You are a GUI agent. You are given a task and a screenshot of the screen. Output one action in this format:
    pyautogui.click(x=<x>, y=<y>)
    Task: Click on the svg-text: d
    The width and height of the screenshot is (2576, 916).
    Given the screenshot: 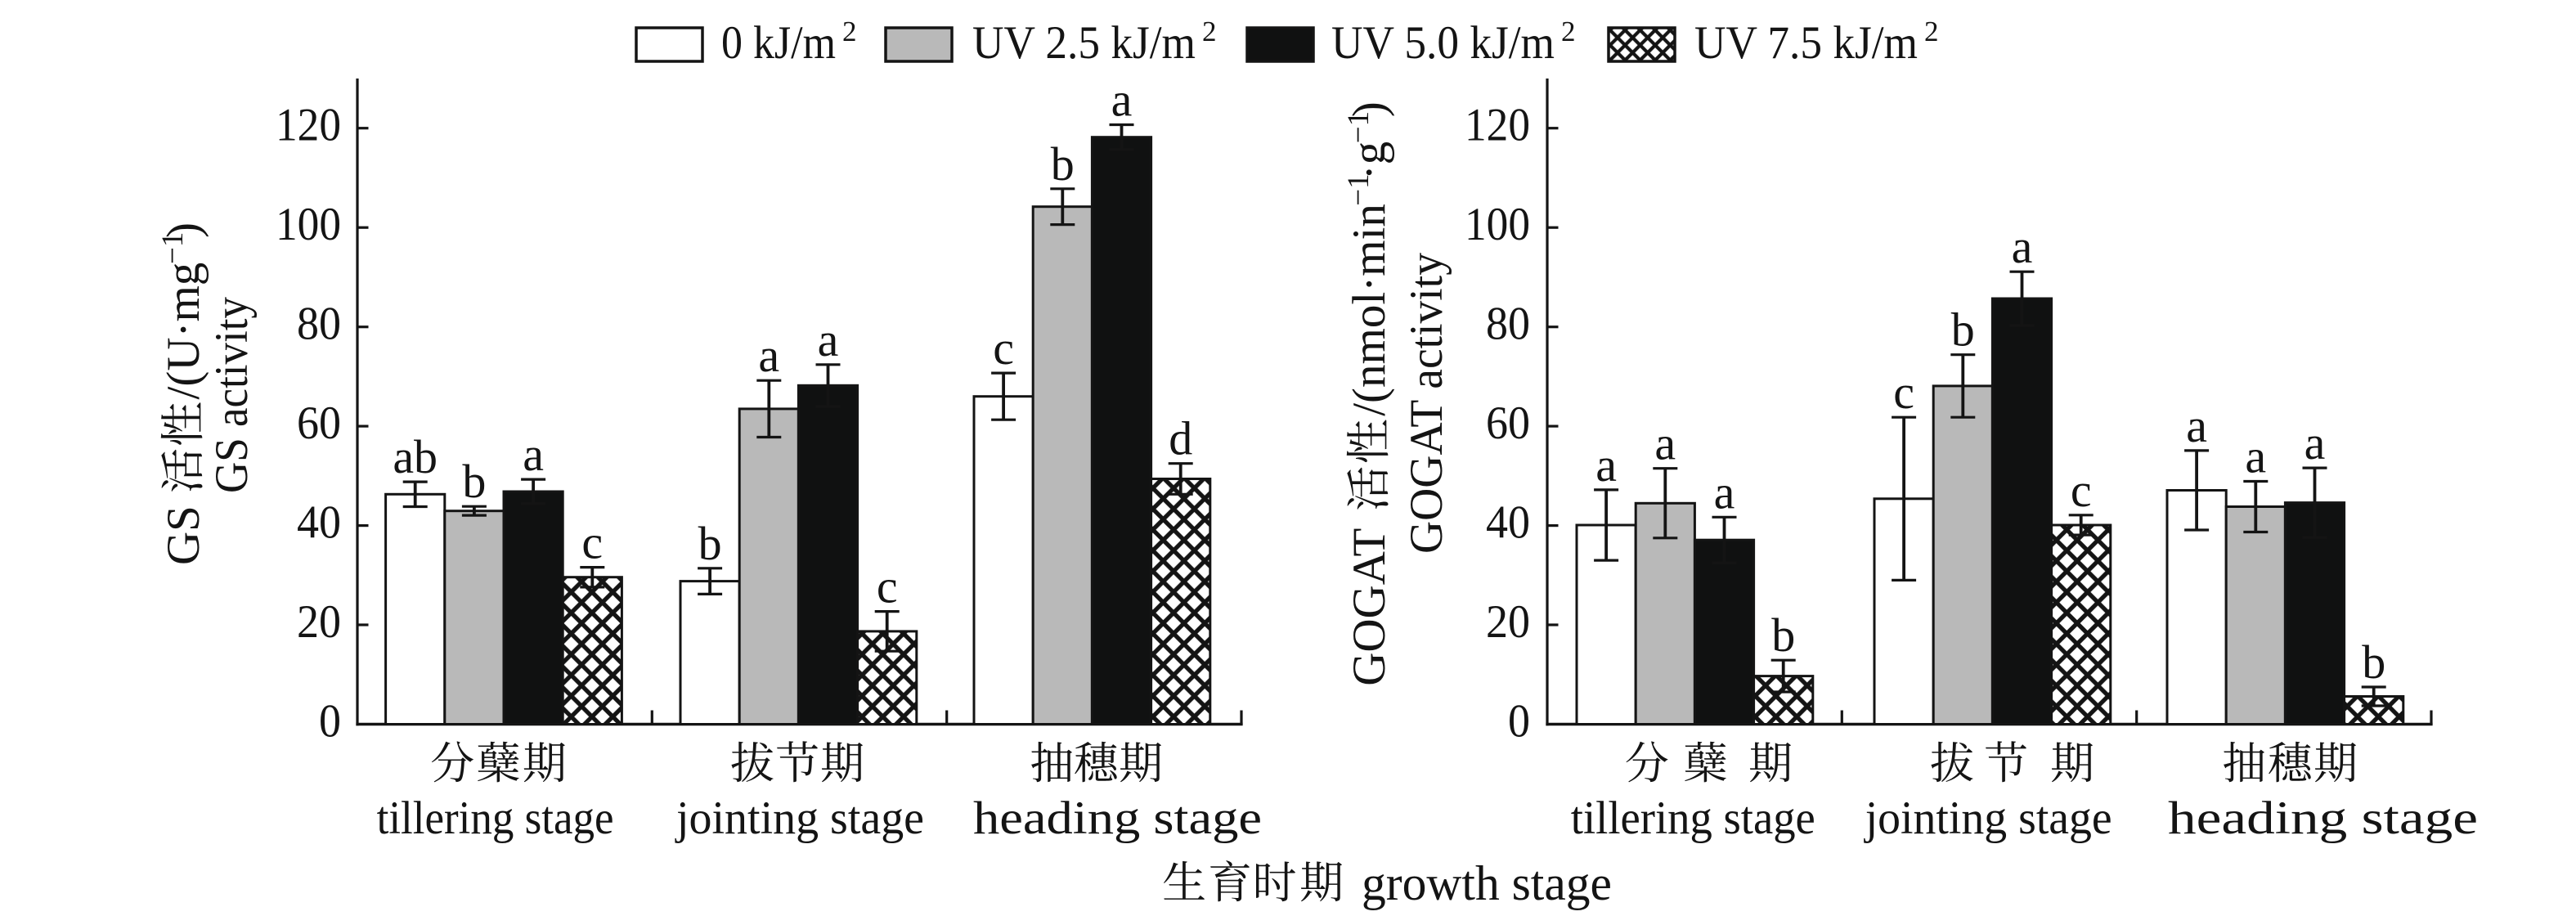 What is the action you would take?
    pyautogui.click(x=1181, y=438)
    